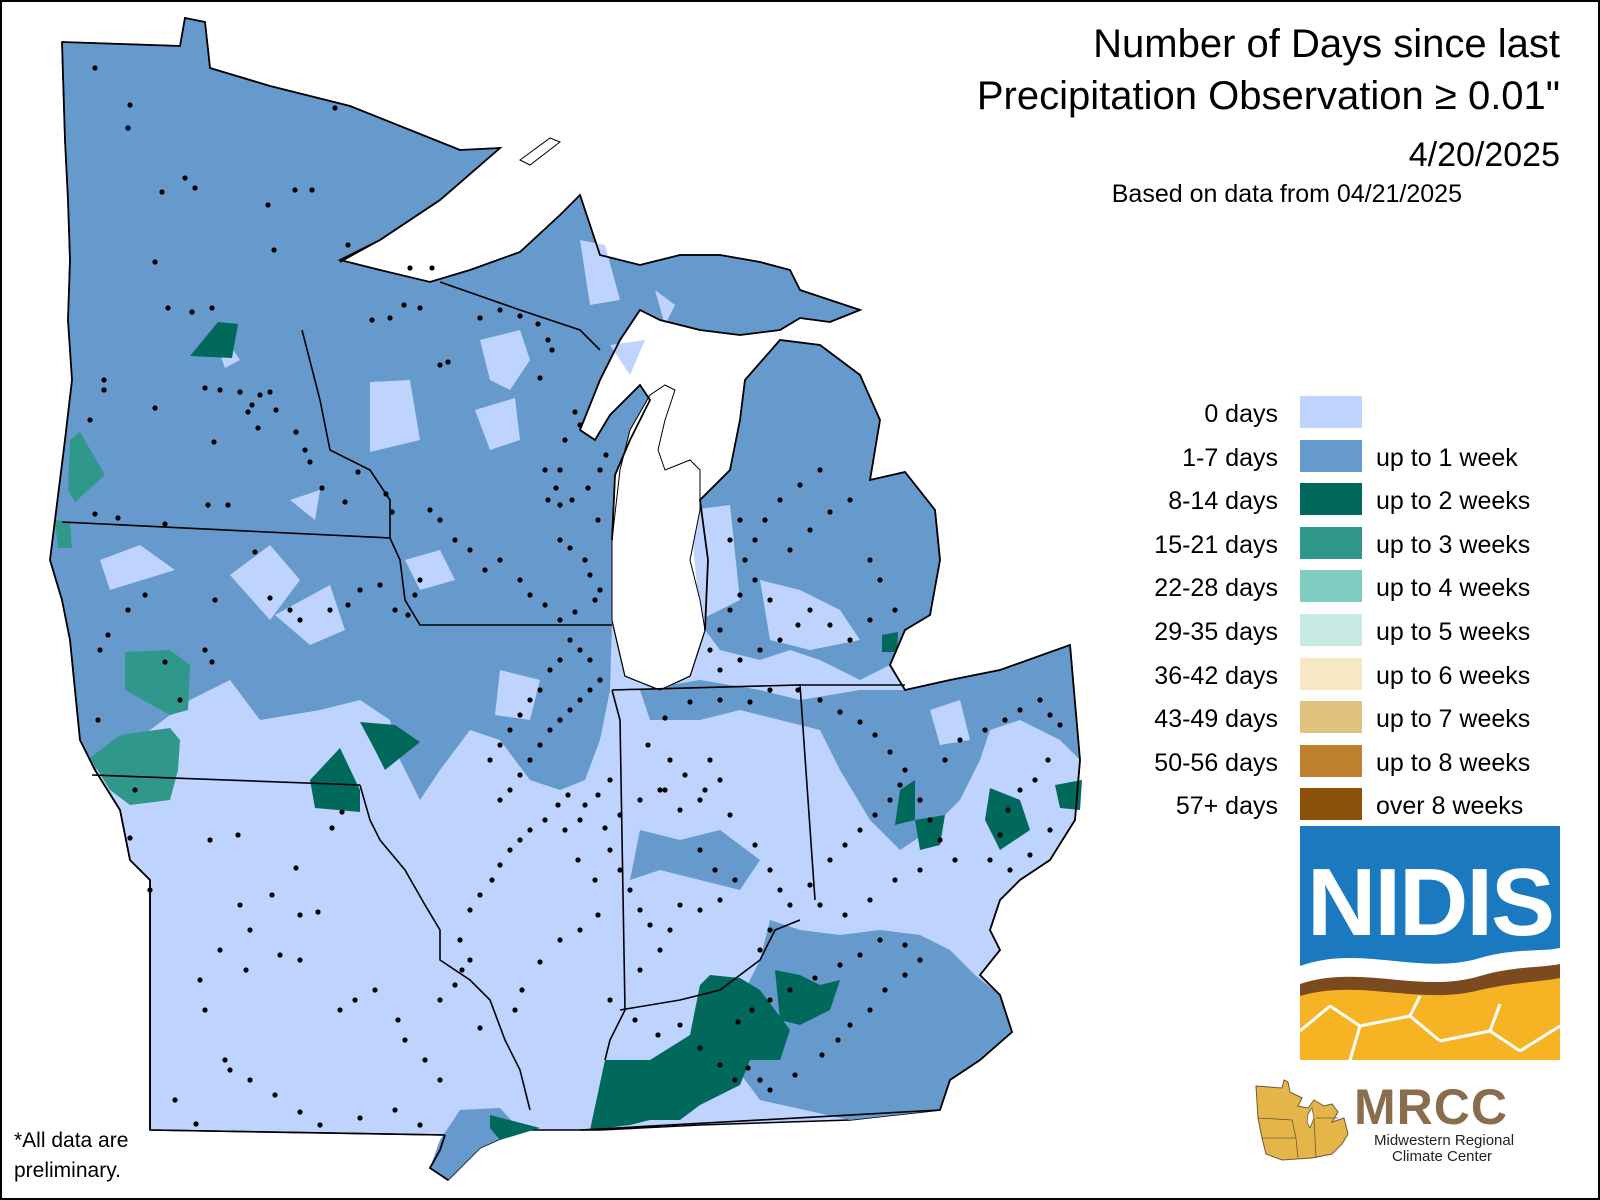 The width and height of the screenshot is (1600, 1200). I want to click on nidis-logo-text: NIDIS, so click(1430, 902).